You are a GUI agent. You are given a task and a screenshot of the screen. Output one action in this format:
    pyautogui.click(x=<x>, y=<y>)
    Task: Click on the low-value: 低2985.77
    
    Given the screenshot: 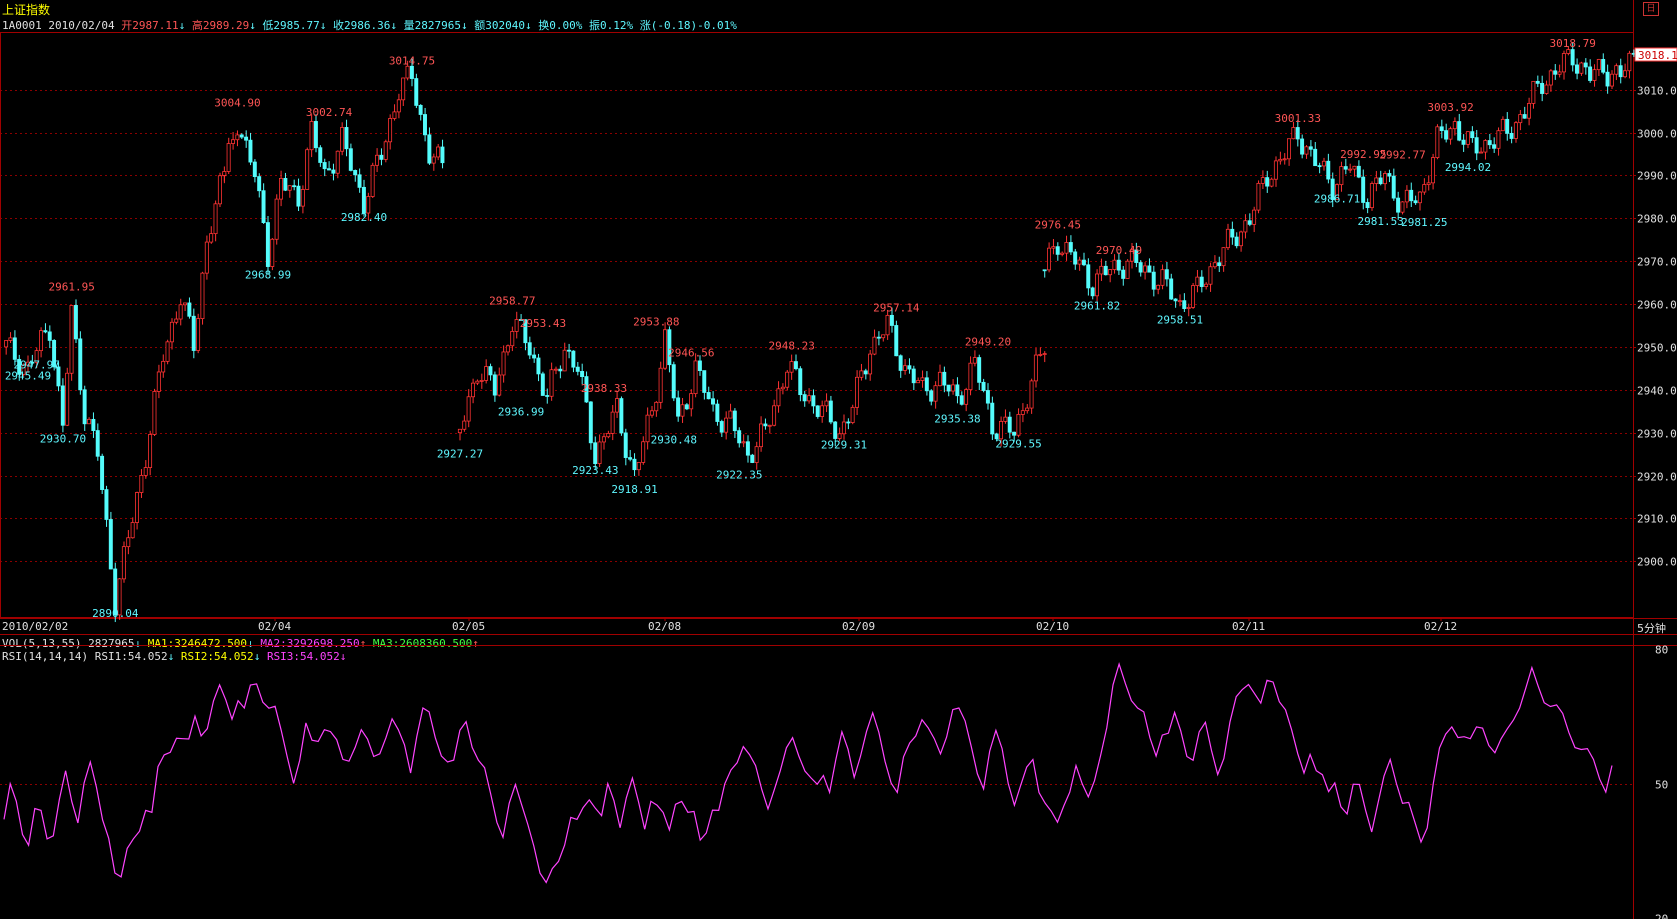 What is the action you would take?
    pyautogui.click(x=291, y=25)
    